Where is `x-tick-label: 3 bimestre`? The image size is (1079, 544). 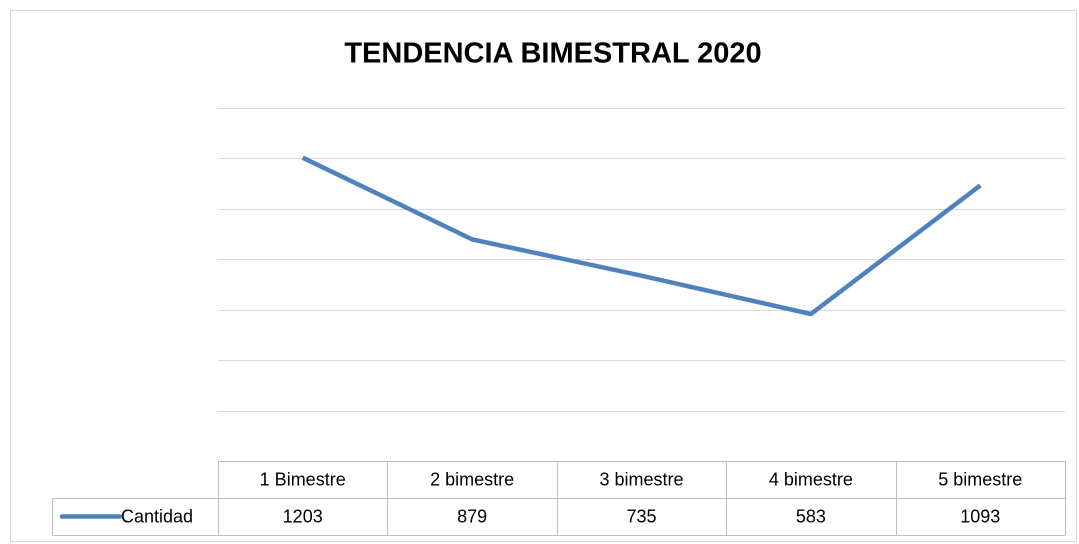
x-tick-label: 3 bimestre is located at coordinates (641, 479).